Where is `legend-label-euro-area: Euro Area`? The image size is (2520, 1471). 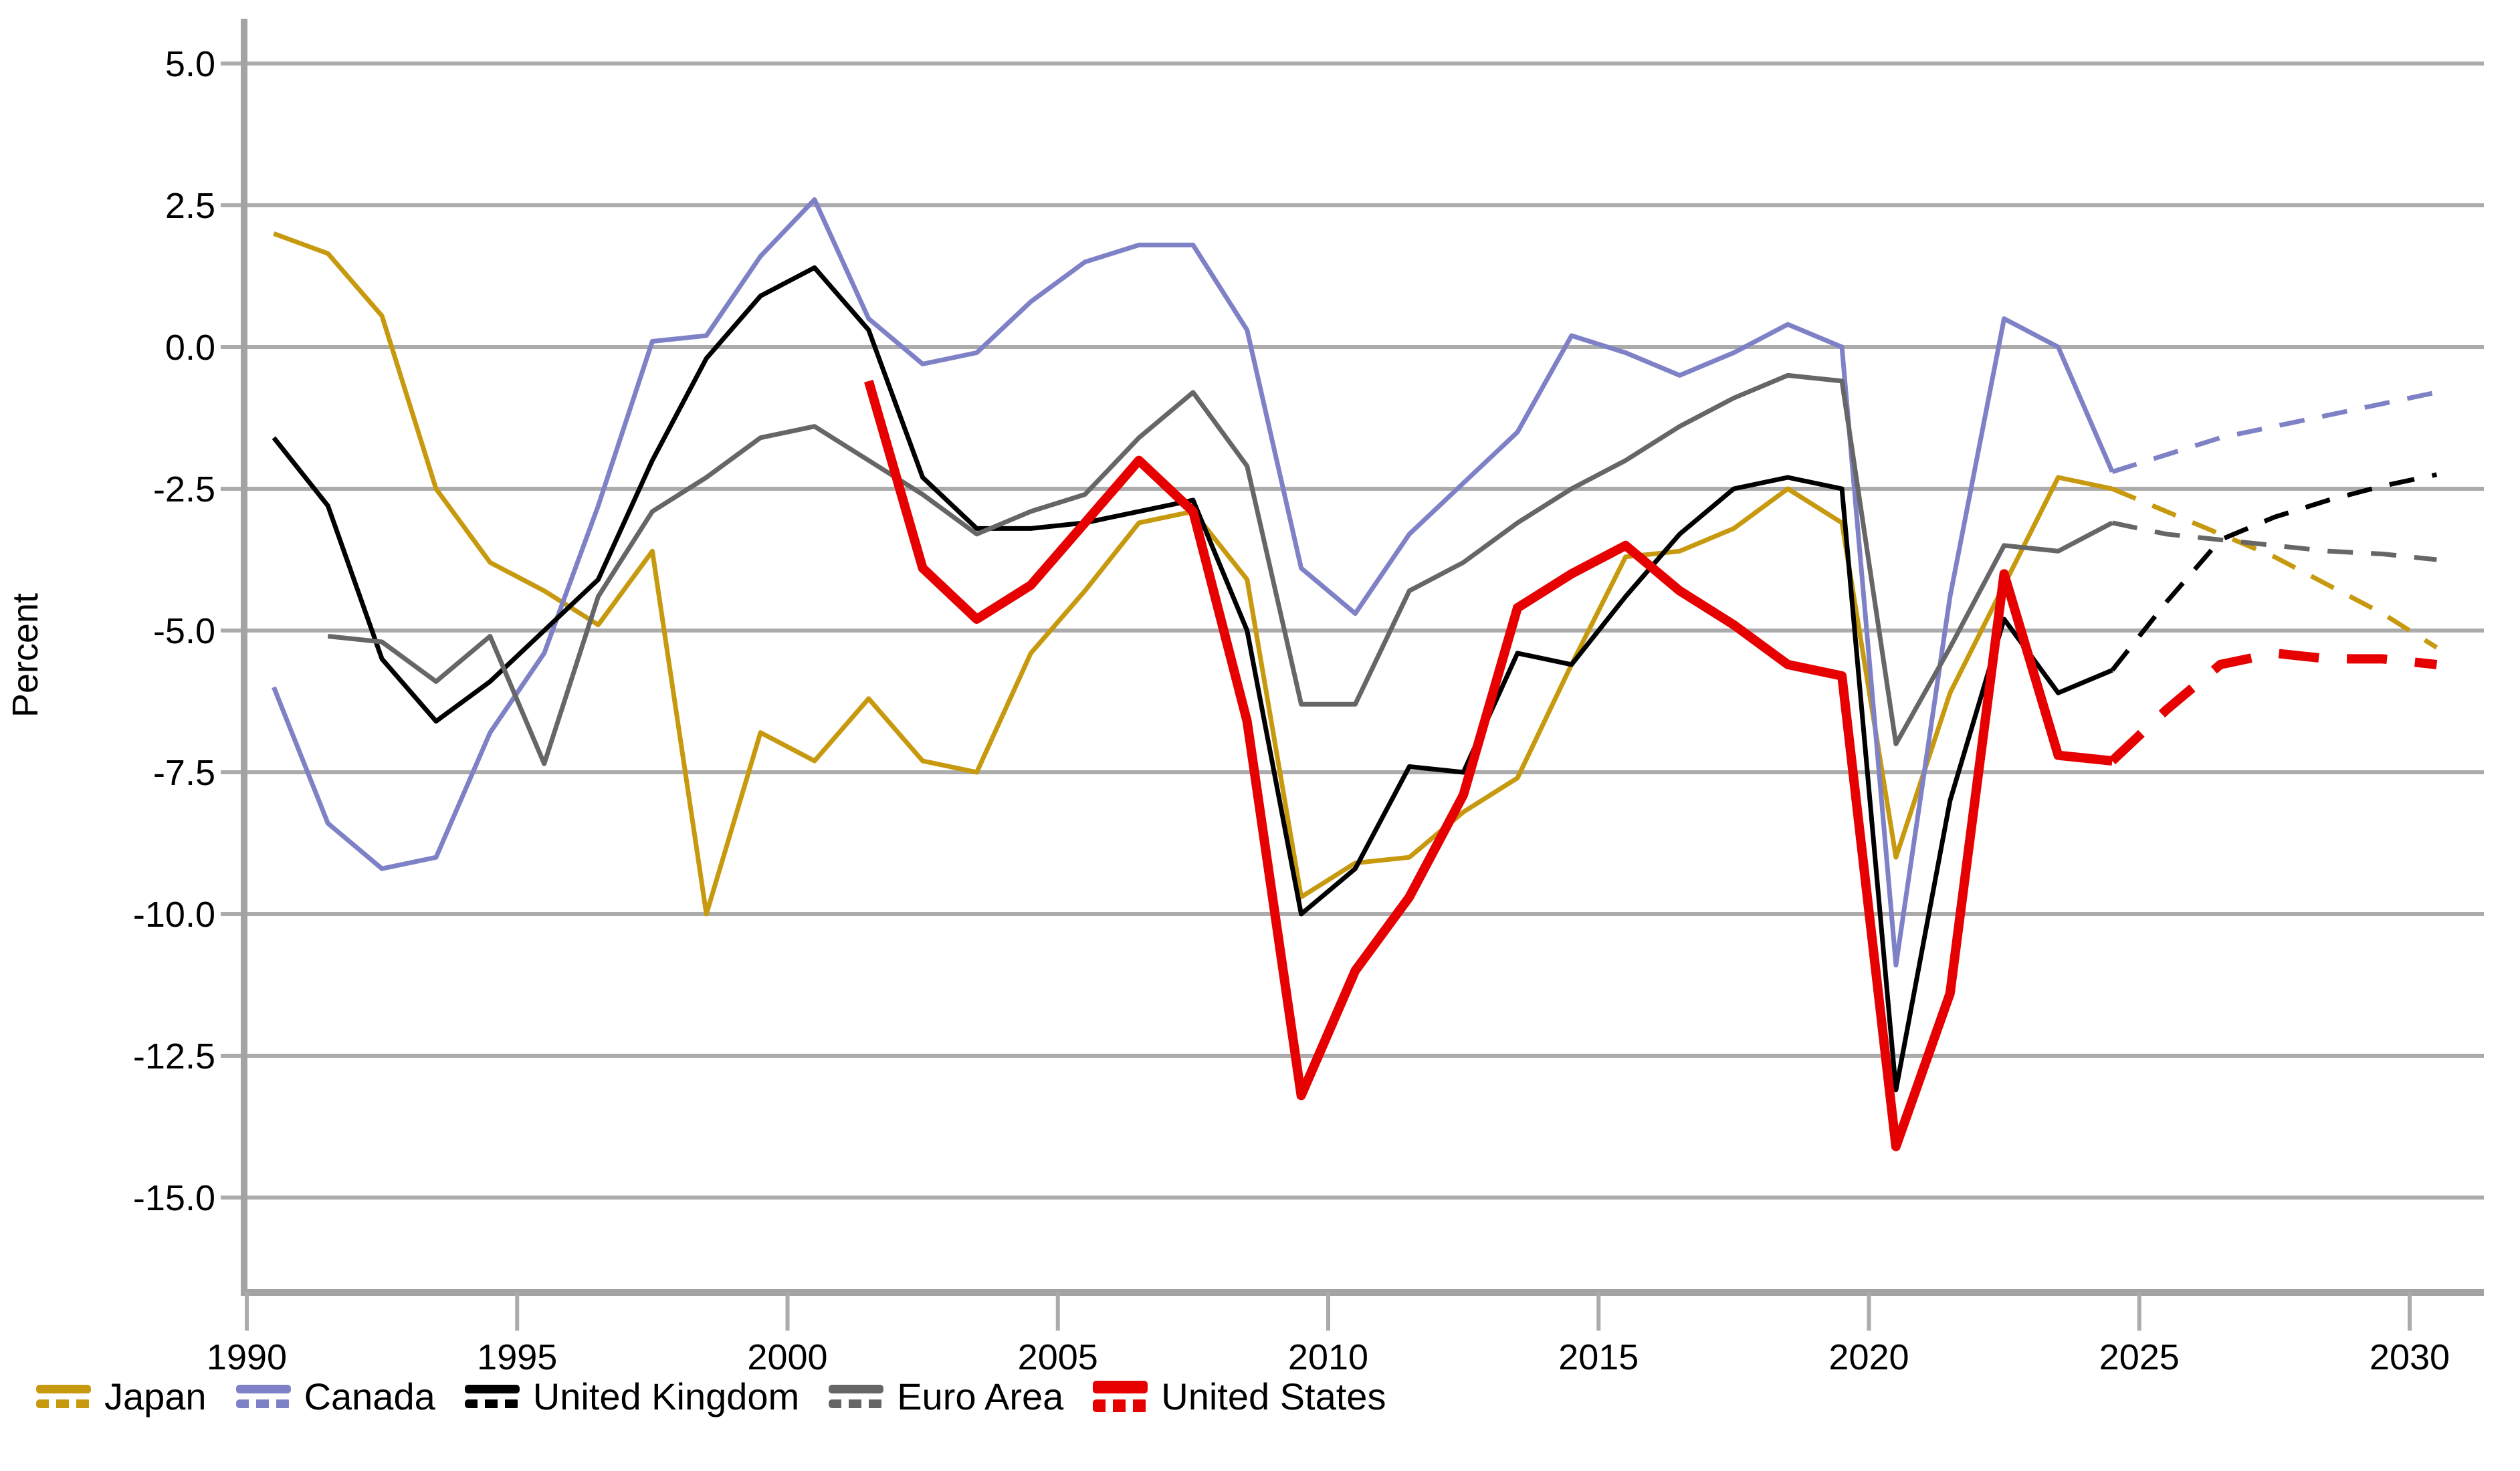
legend-label-euro-area: Euro Area is located at coordinates (980, 1396).